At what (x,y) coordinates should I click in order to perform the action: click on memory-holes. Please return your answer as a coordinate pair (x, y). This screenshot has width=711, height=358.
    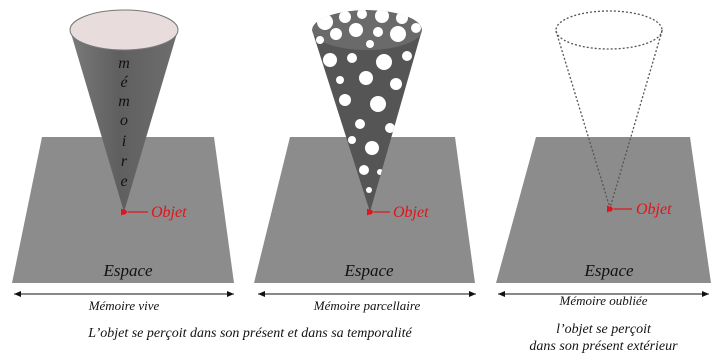
    Looking at the image, I should click on (367, 101).